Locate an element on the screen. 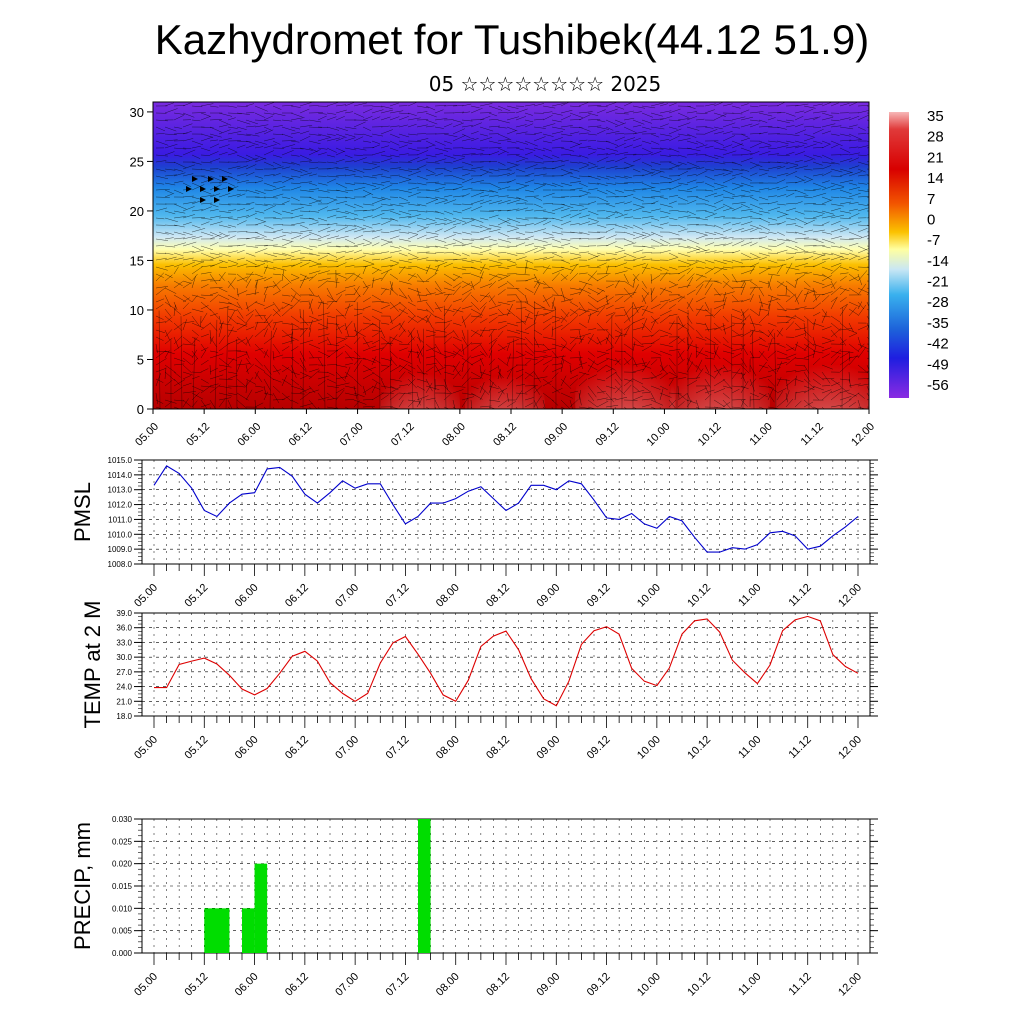 The image size is (1024, 1024). x-tick-label: 08.00 is located at coordinates (448, 748).